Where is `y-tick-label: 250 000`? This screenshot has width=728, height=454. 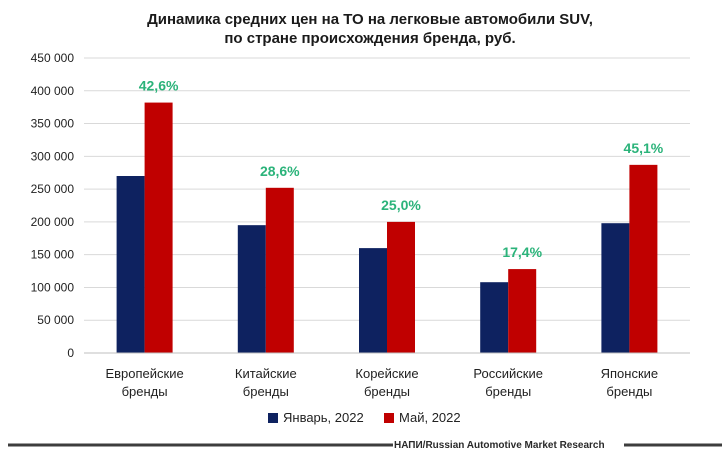
y-tick-label: 250 000 is located at coordinates (53, 189).